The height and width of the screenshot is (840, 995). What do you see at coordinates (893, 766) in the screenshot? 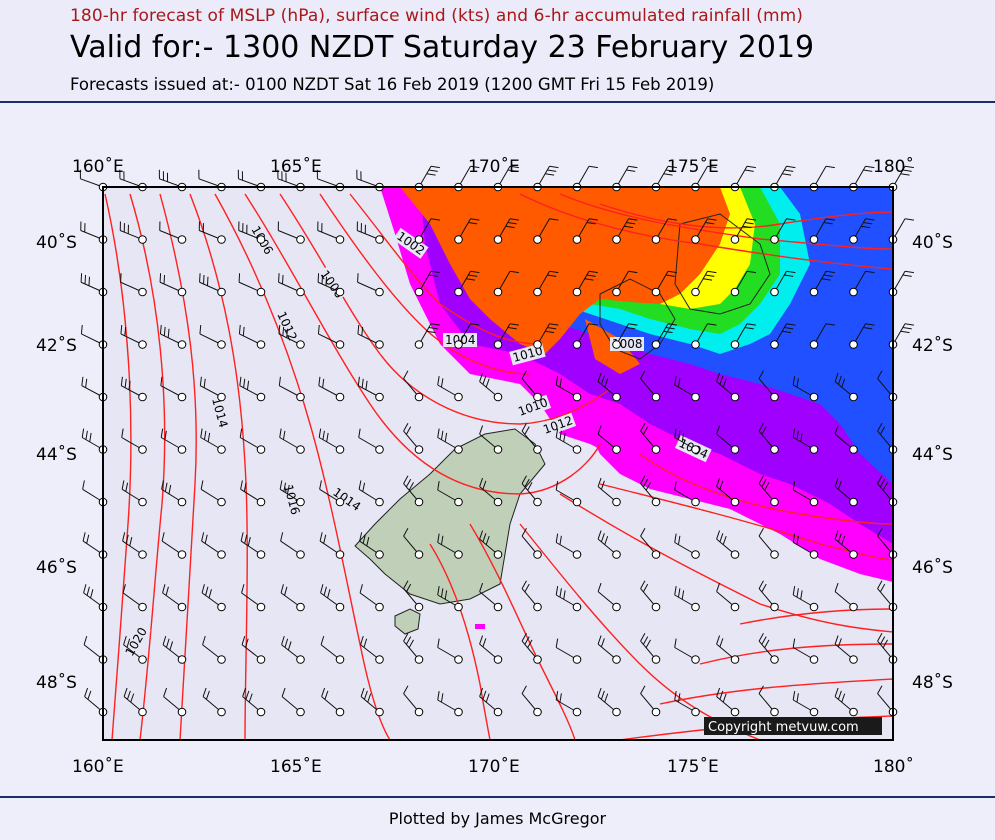
I see `lon-label: 180˚` at bounding box center [893, 766].